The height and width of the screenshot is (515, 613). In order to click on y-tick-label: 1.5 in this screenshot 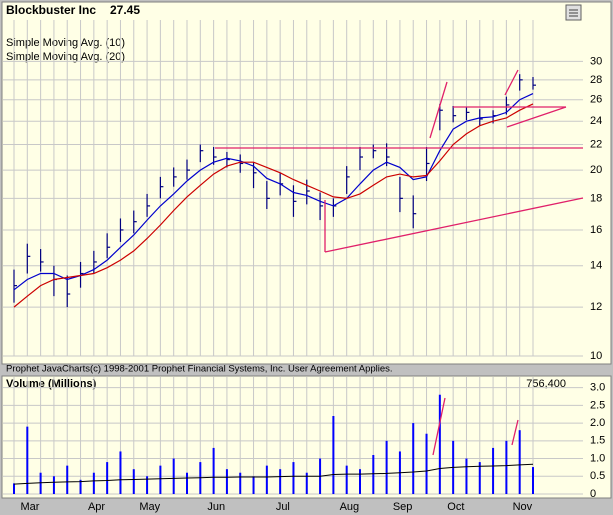, I will do `click(597, 441)`.